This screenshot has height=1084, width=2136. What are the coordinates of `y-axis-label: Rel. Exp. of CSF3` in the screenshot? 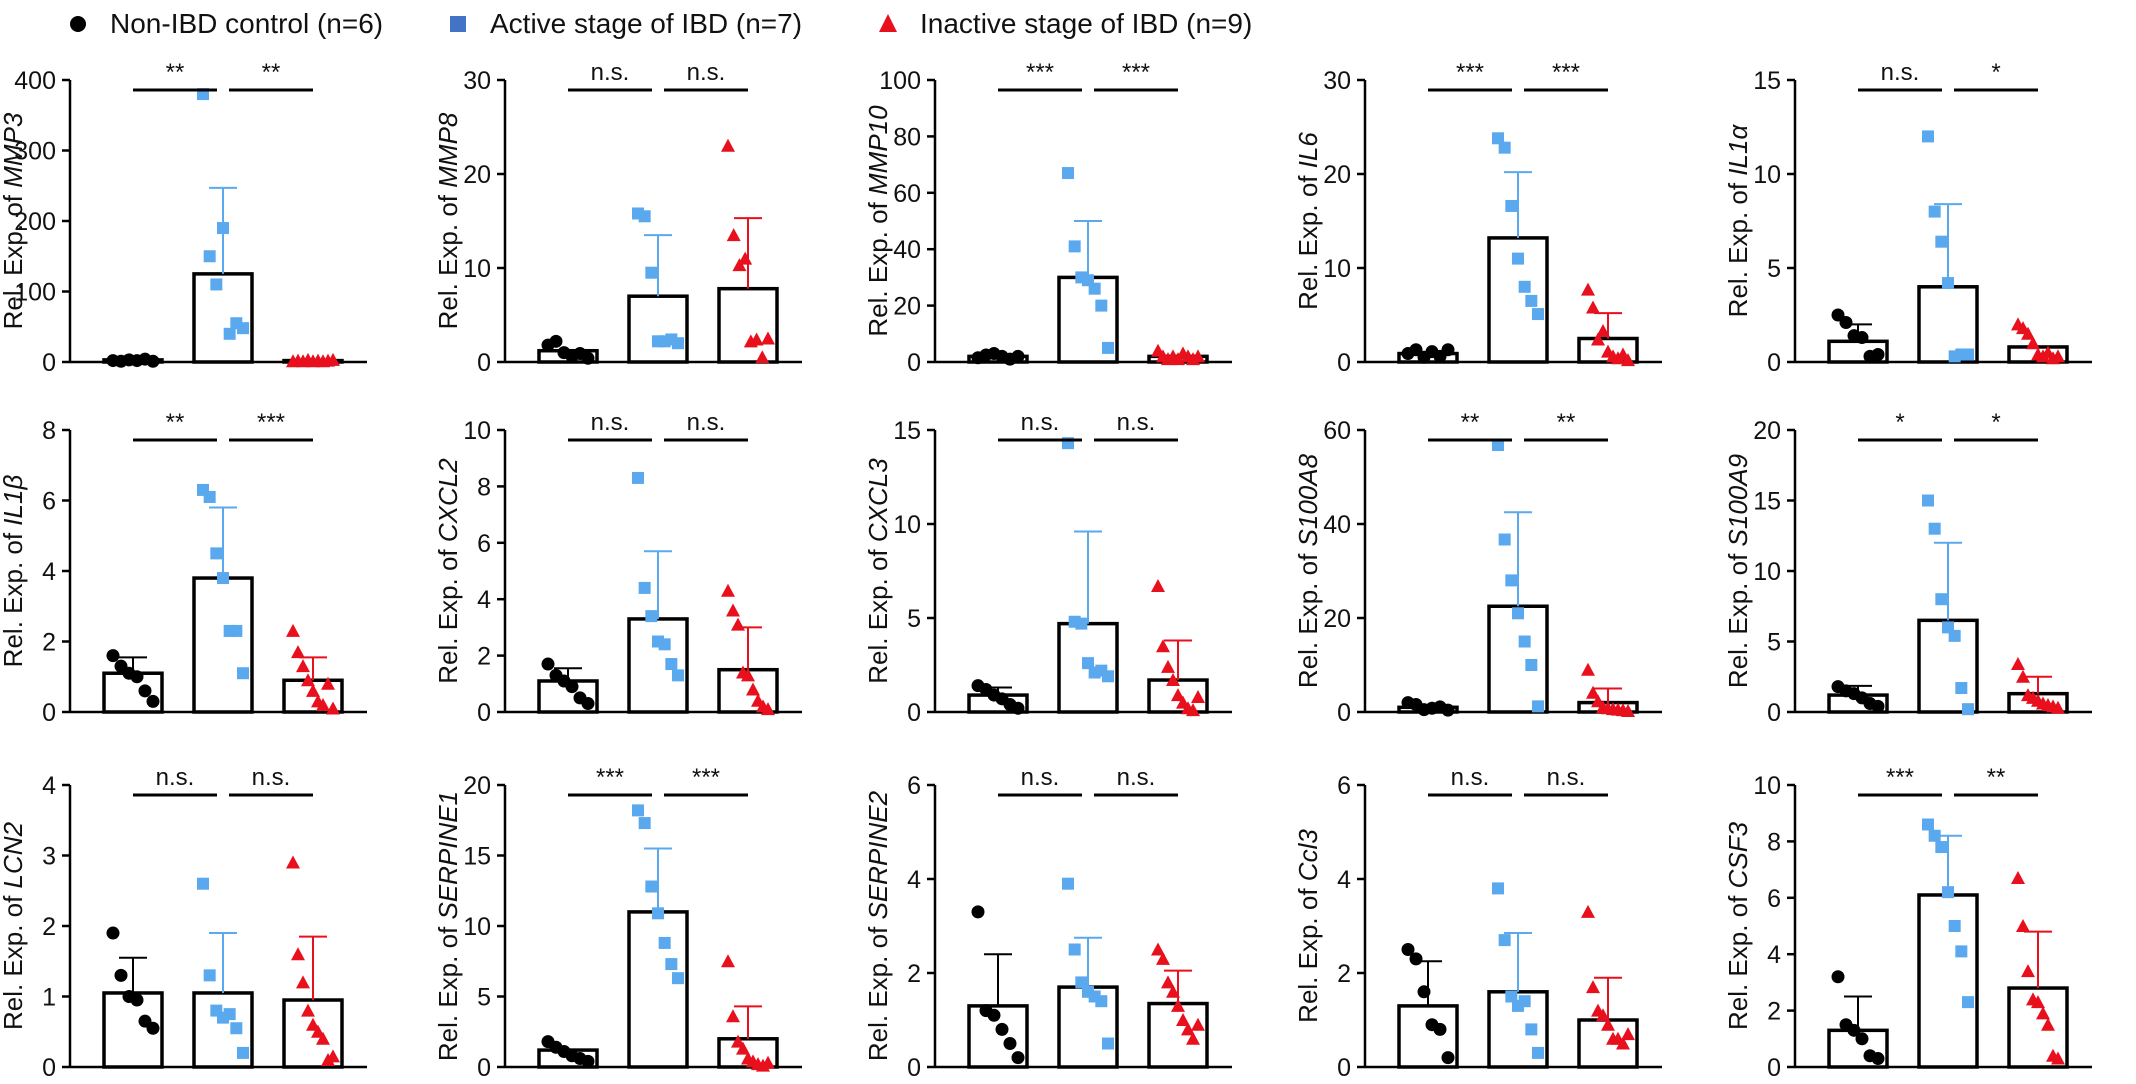 It's located at (1738, 925).